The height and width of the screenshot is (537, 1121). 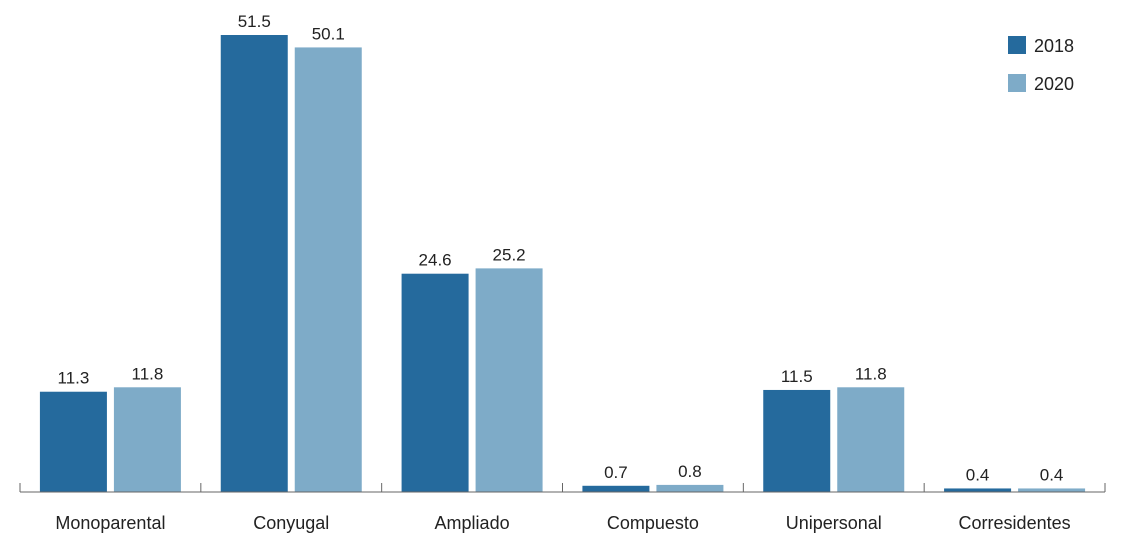 What do you see at coordinates (1052, 490) in the screenshot?
I see `bar-2020-corresidentes` at bounding box center [1052, 490].